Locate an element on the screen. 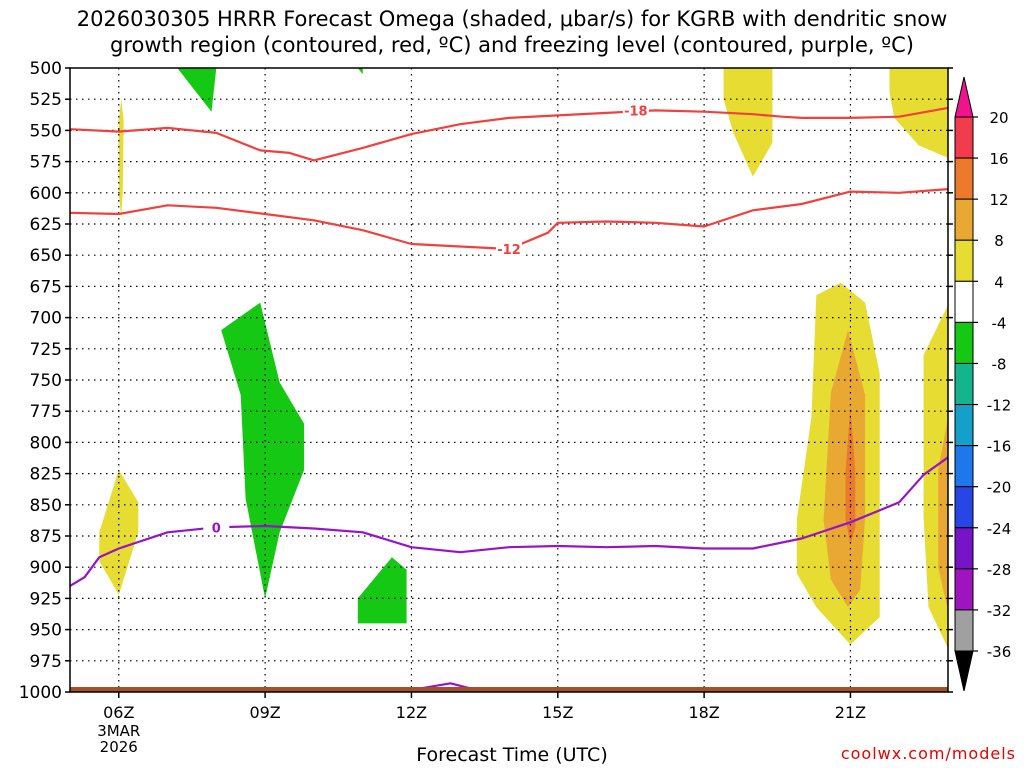 The height and width of the screenshot is (768, 1024). colorbar-label-1: 16 is located at coordinates (998, 159).